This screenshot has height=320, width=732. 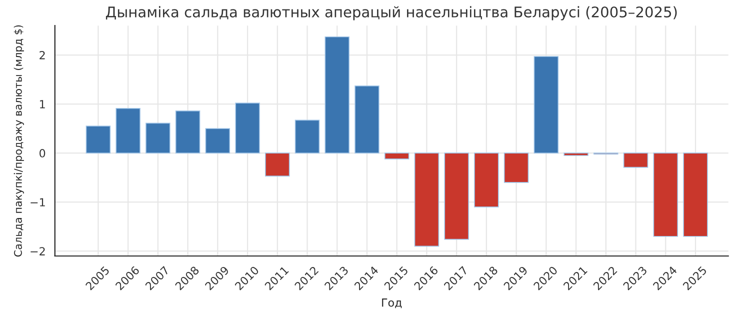 I want to click on chart-title: Дынаміка сальда валютных аперацый насельніцтва Беларусі (2005–2025), so click(x=391, y=13).